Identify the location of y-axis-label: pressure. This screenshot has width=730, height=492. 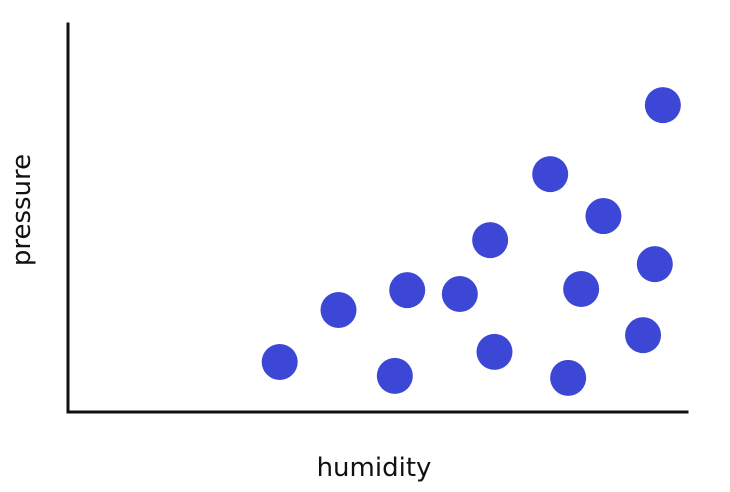
(22, 210).